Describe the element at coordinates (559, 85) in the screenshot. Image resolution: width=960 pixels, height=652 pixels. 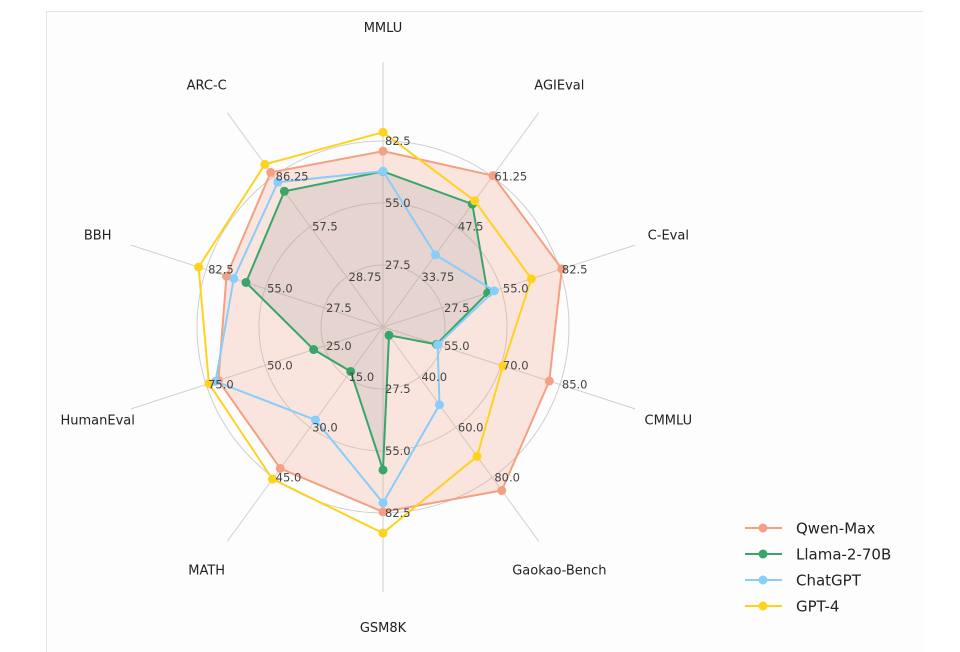
I see `axis-label: AGIEval` at that location.